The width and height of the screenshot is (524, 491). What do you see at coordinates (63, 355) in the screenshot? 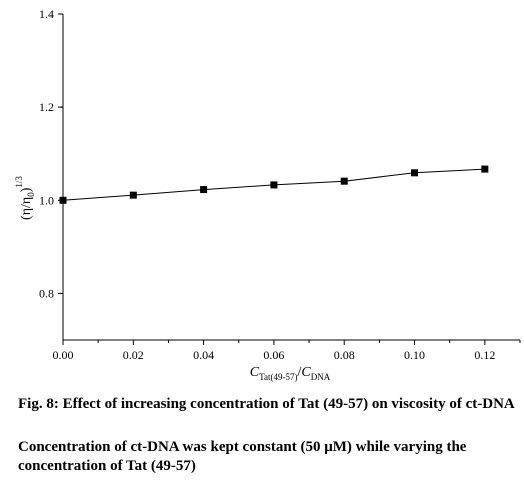
I see `x-tick-label: 0.00` at bounding box center [63, 355].